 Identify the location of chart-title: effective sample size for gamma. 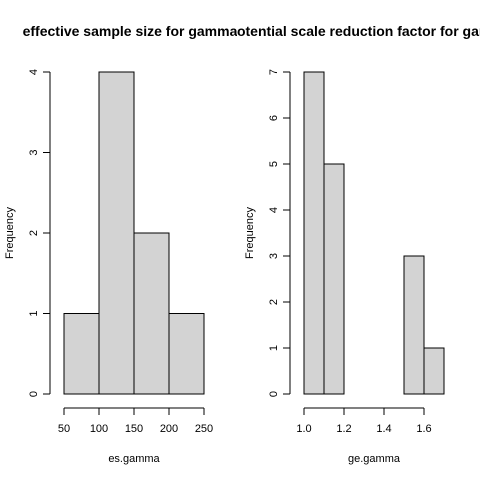
(130, 31).